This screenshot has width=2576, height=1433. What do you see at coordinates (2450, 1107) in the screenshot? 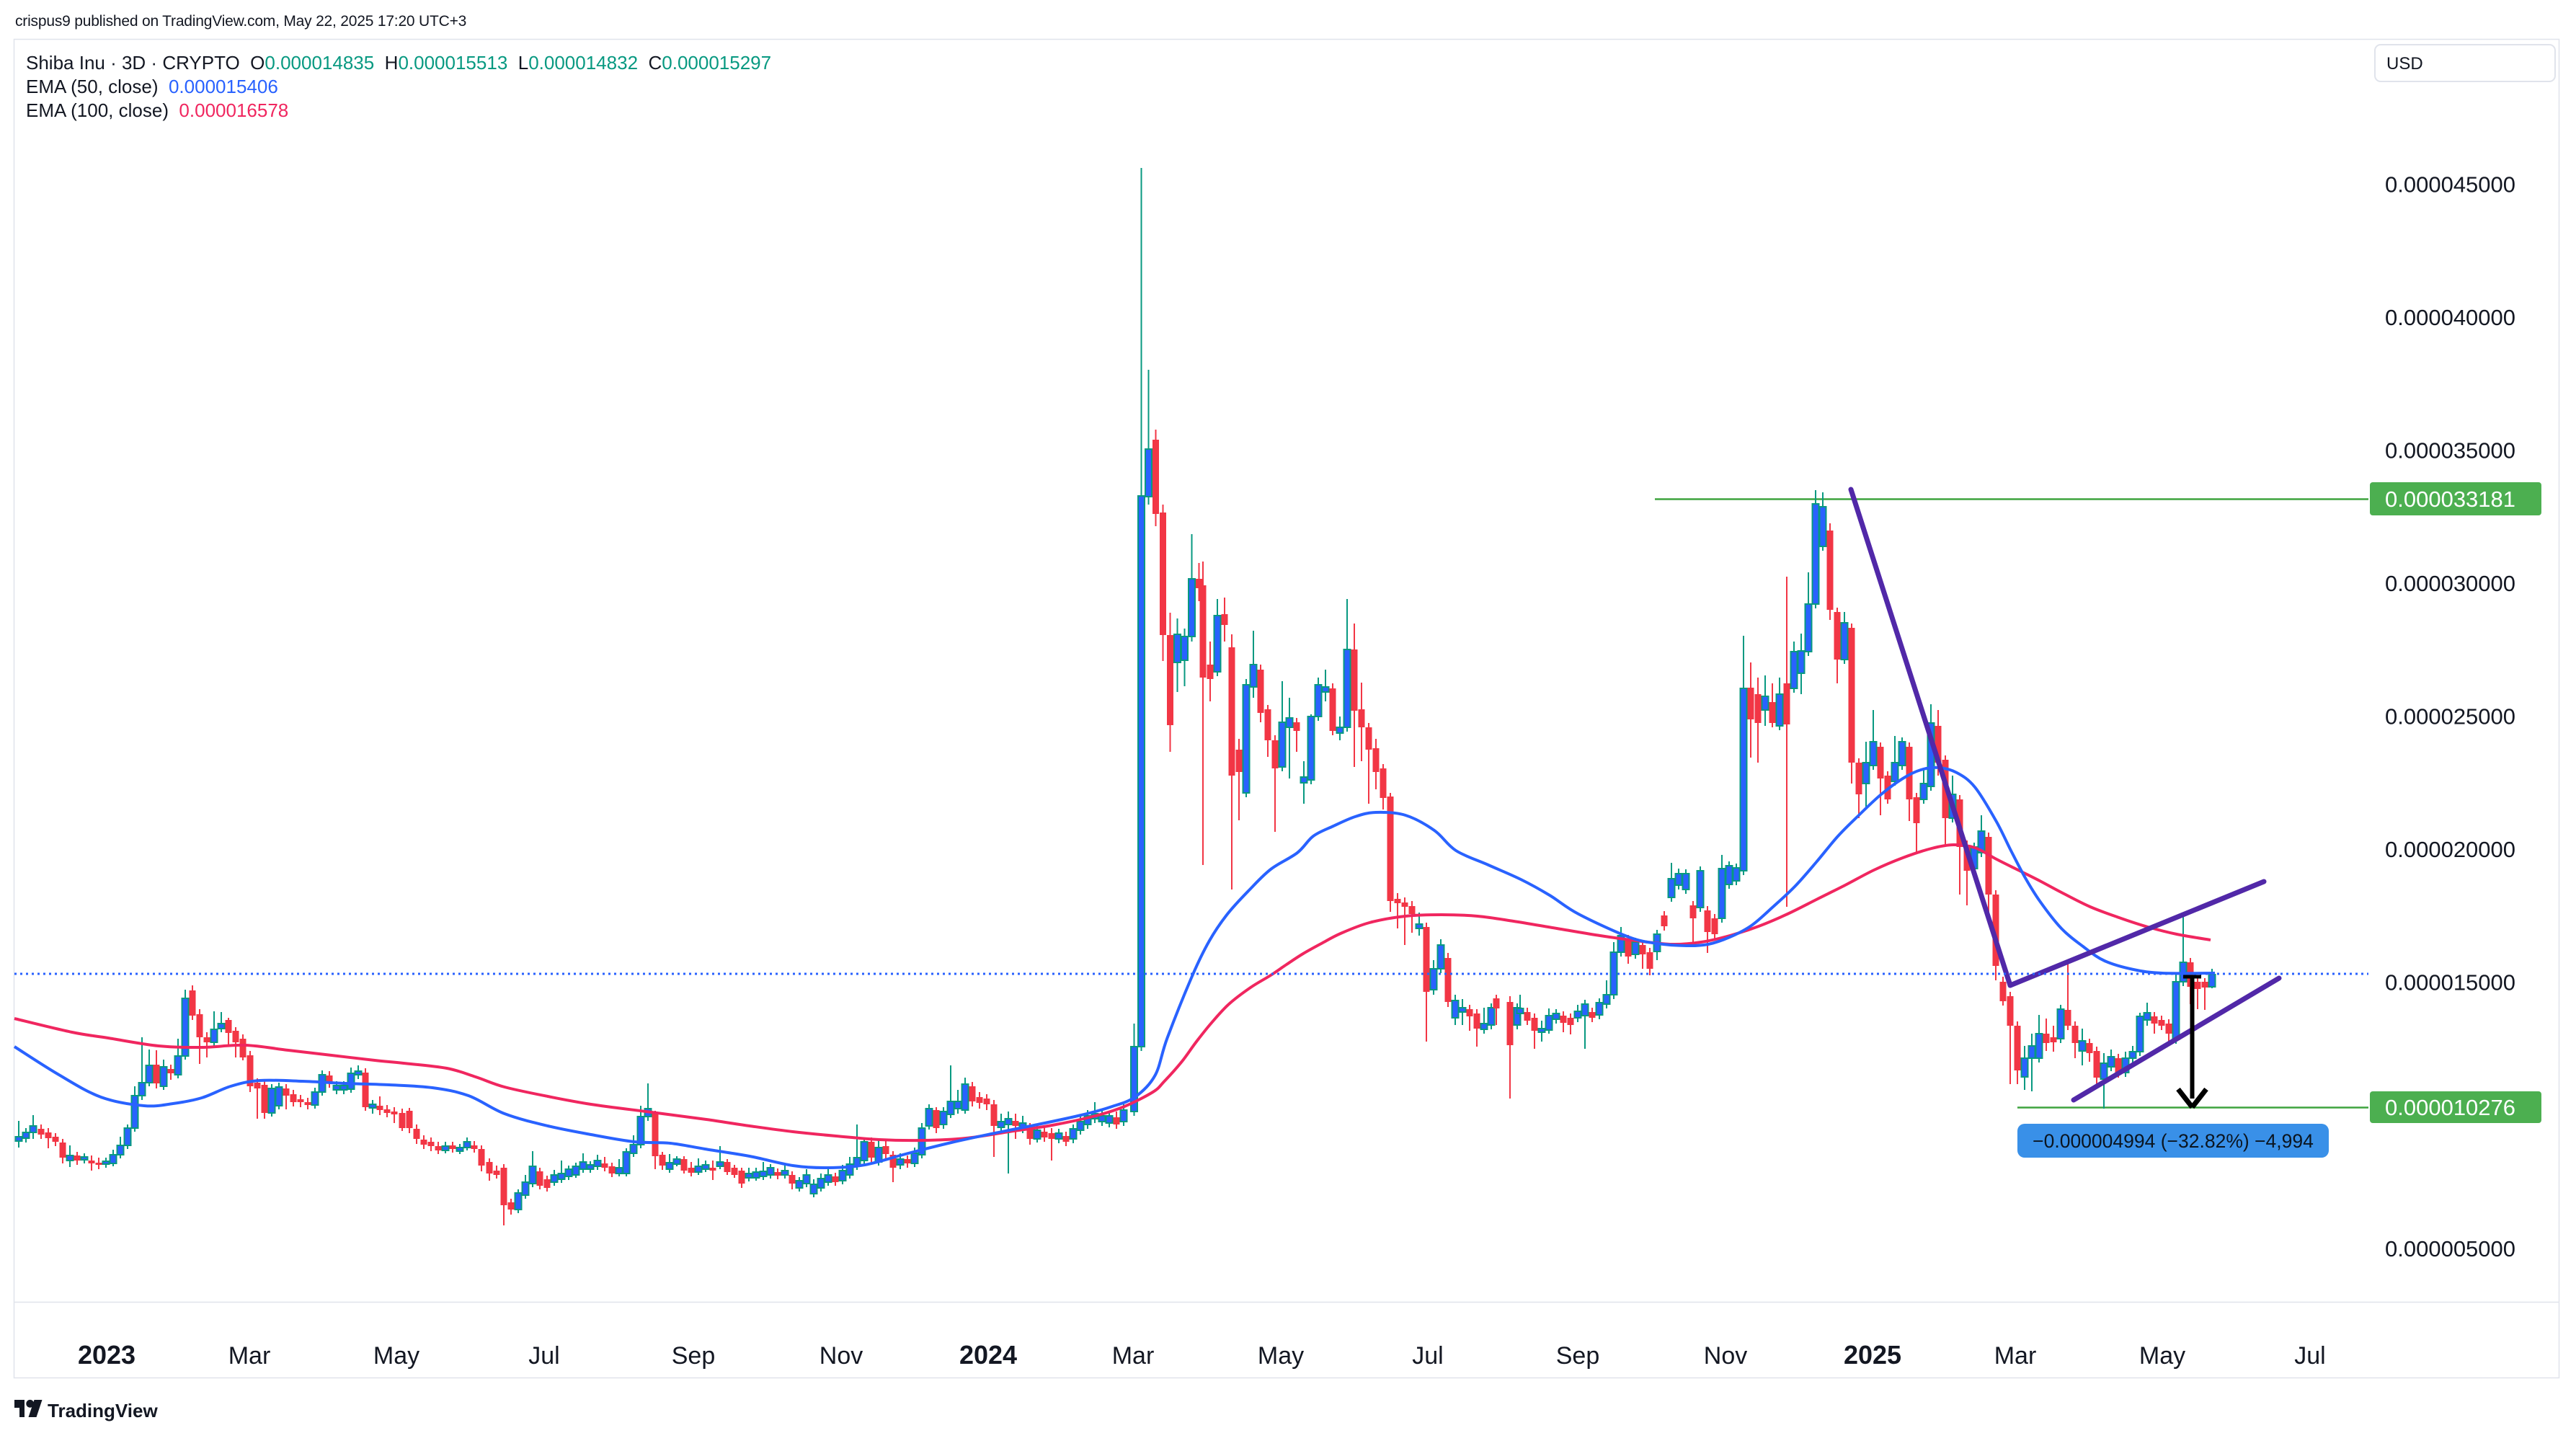
I see `svg-text: 0.000010276` at bounding box center [2450, 1107].